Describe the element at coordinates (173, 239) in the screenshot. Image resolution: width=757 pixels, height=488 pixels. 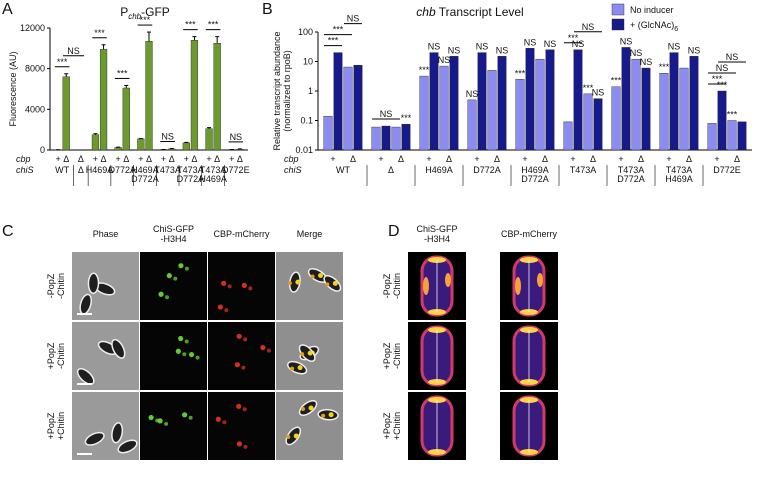
I see `column-label: -H3H4` at that location.